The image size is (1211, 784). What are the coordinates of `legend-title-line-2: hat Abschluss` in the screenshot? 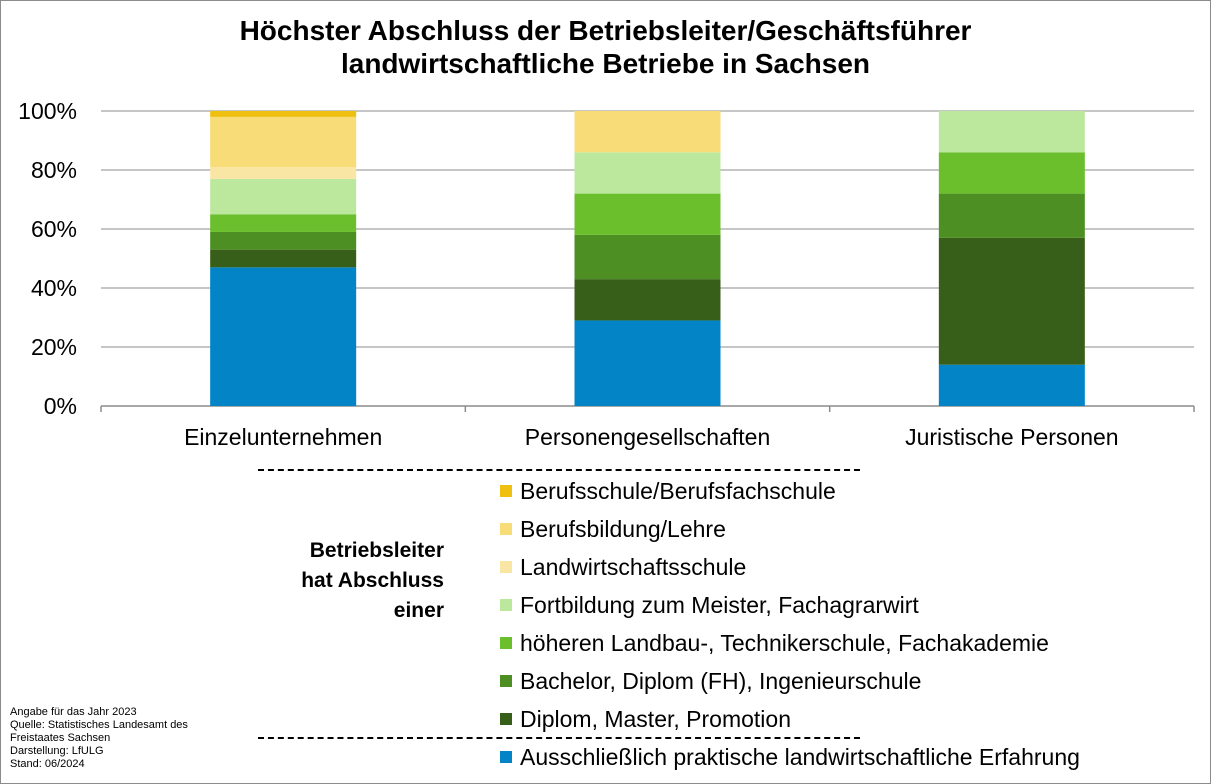 It's located at (372, 580).